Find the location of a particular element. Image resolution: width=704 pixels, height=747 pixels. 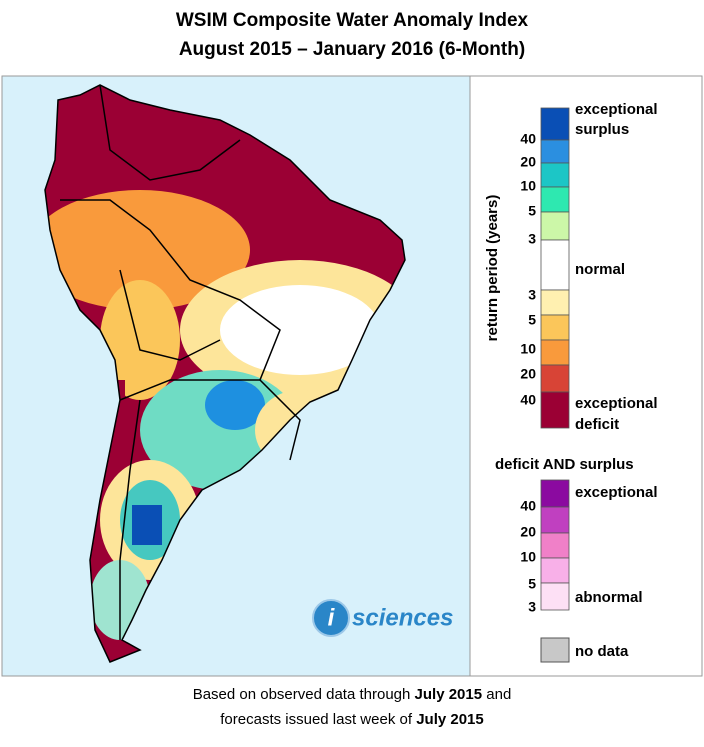

logo-letter: i is located at coordinates (332, 617).